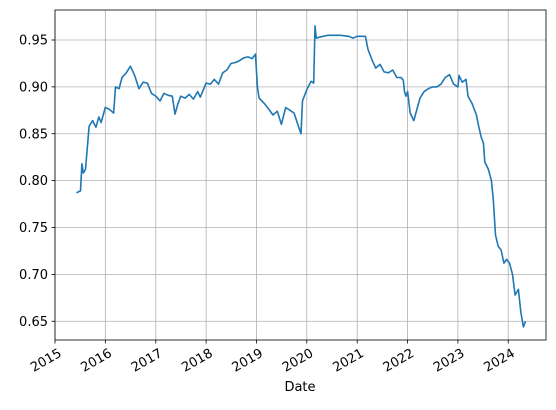 The height and width of the screenshot is (410, 556). I want to click on y-axis-ticks: 0.65 0.70 0.75 0.80 0.85 0.90 0.95, so click(37, 182).